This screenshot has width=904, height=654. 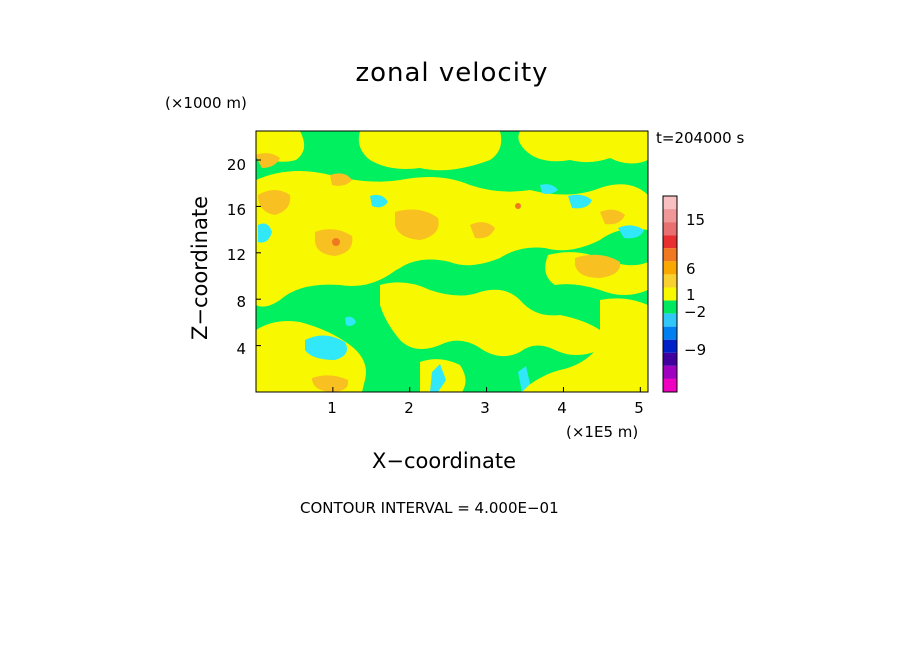 What do you see at coordinates (452, 73) in the screenshot?
I see `chart-title: zonal velocity` at bounding box center [452, 73].